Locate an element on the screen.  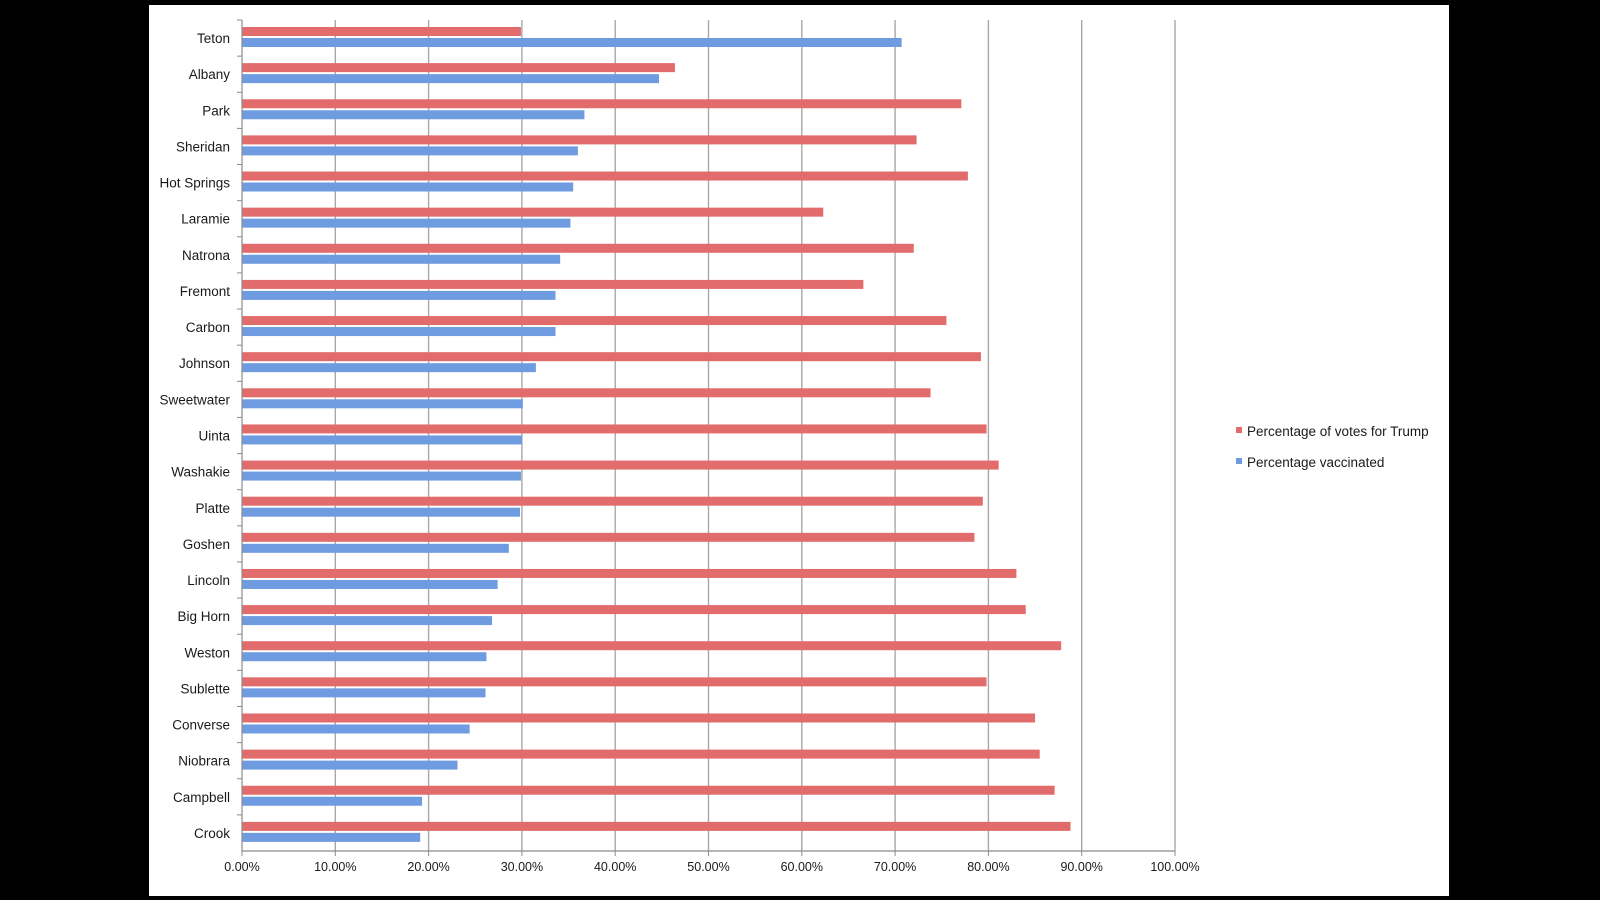
bar-vaccinated-natrona is located at coordinates (401, 259).